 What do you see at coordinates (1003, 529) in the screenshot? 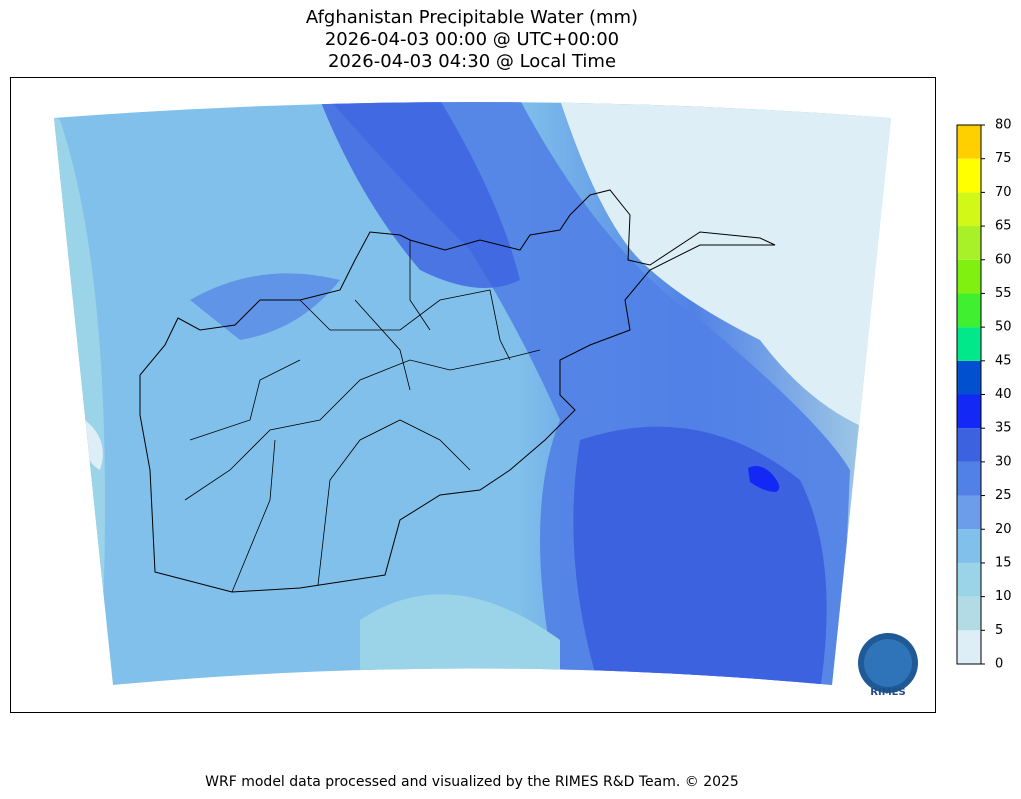
I see `colorbar-tick-label: 20` at bounding box center [1003, 529].